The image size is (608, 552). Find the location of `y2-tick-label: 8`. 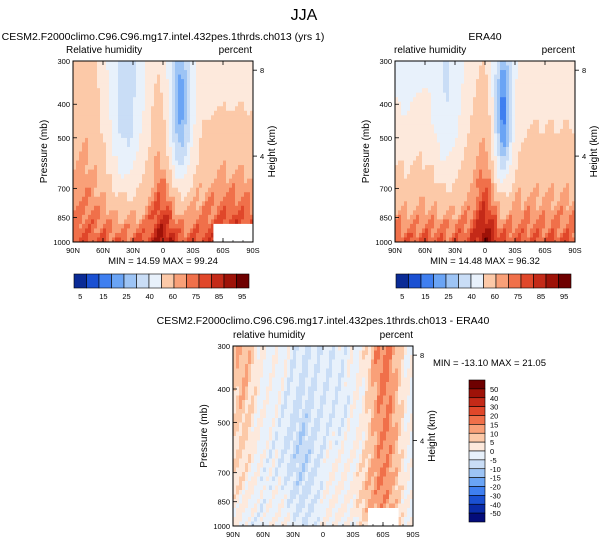

y2-tick-label: 8 is located at coordinates (262, 70).